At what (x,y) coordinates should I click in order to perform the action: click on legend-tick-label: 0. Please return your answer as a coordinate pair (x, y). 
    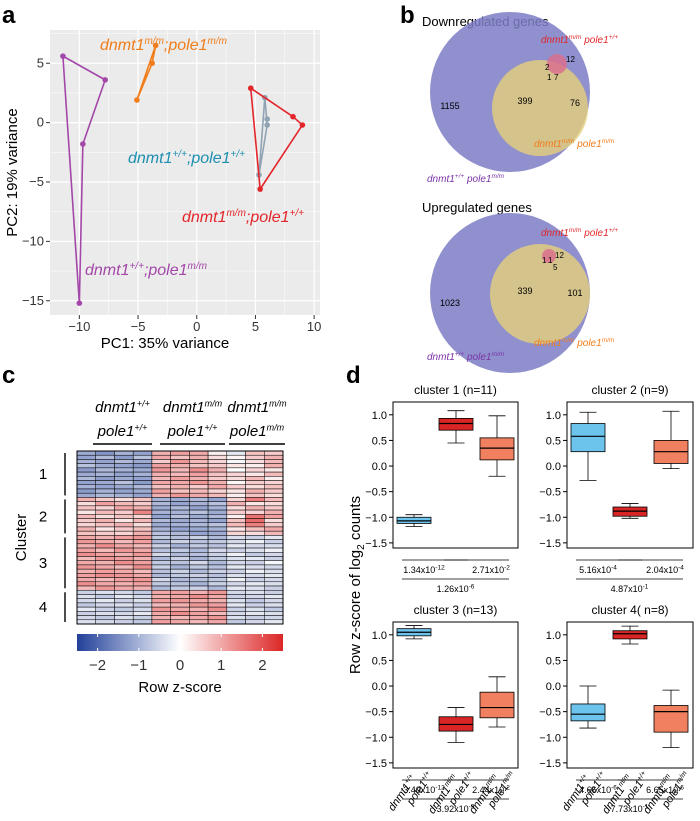
    Looking at the image, I should click on (180, 665).